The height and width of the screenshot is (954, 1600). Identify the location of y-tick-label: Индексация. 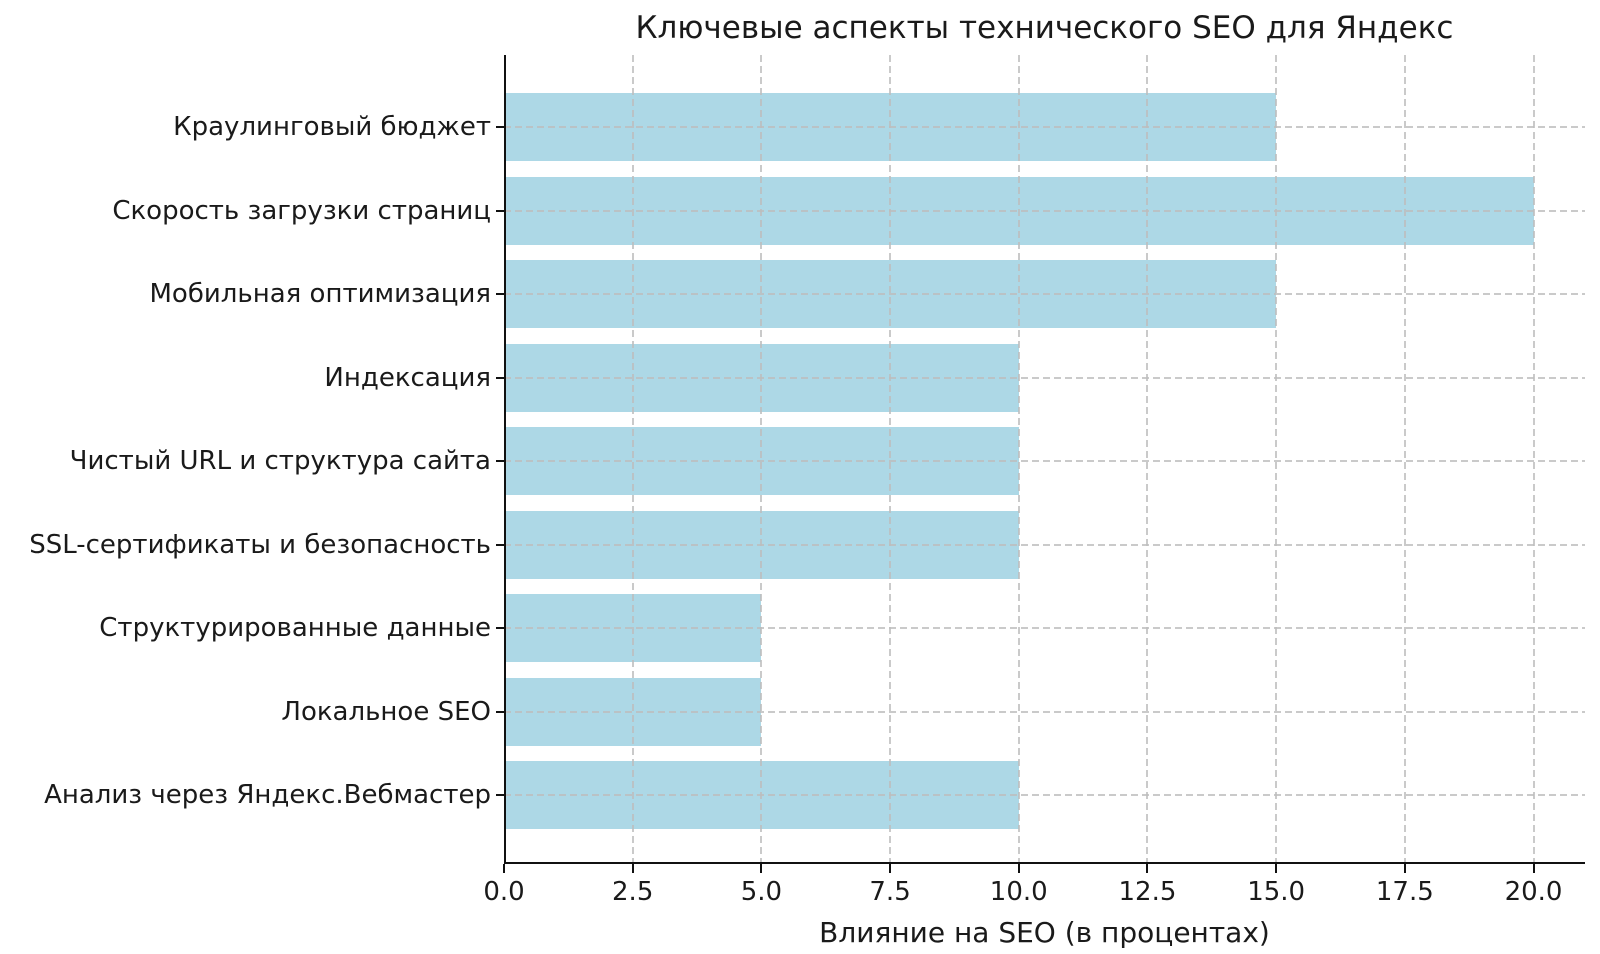
(407, 377).